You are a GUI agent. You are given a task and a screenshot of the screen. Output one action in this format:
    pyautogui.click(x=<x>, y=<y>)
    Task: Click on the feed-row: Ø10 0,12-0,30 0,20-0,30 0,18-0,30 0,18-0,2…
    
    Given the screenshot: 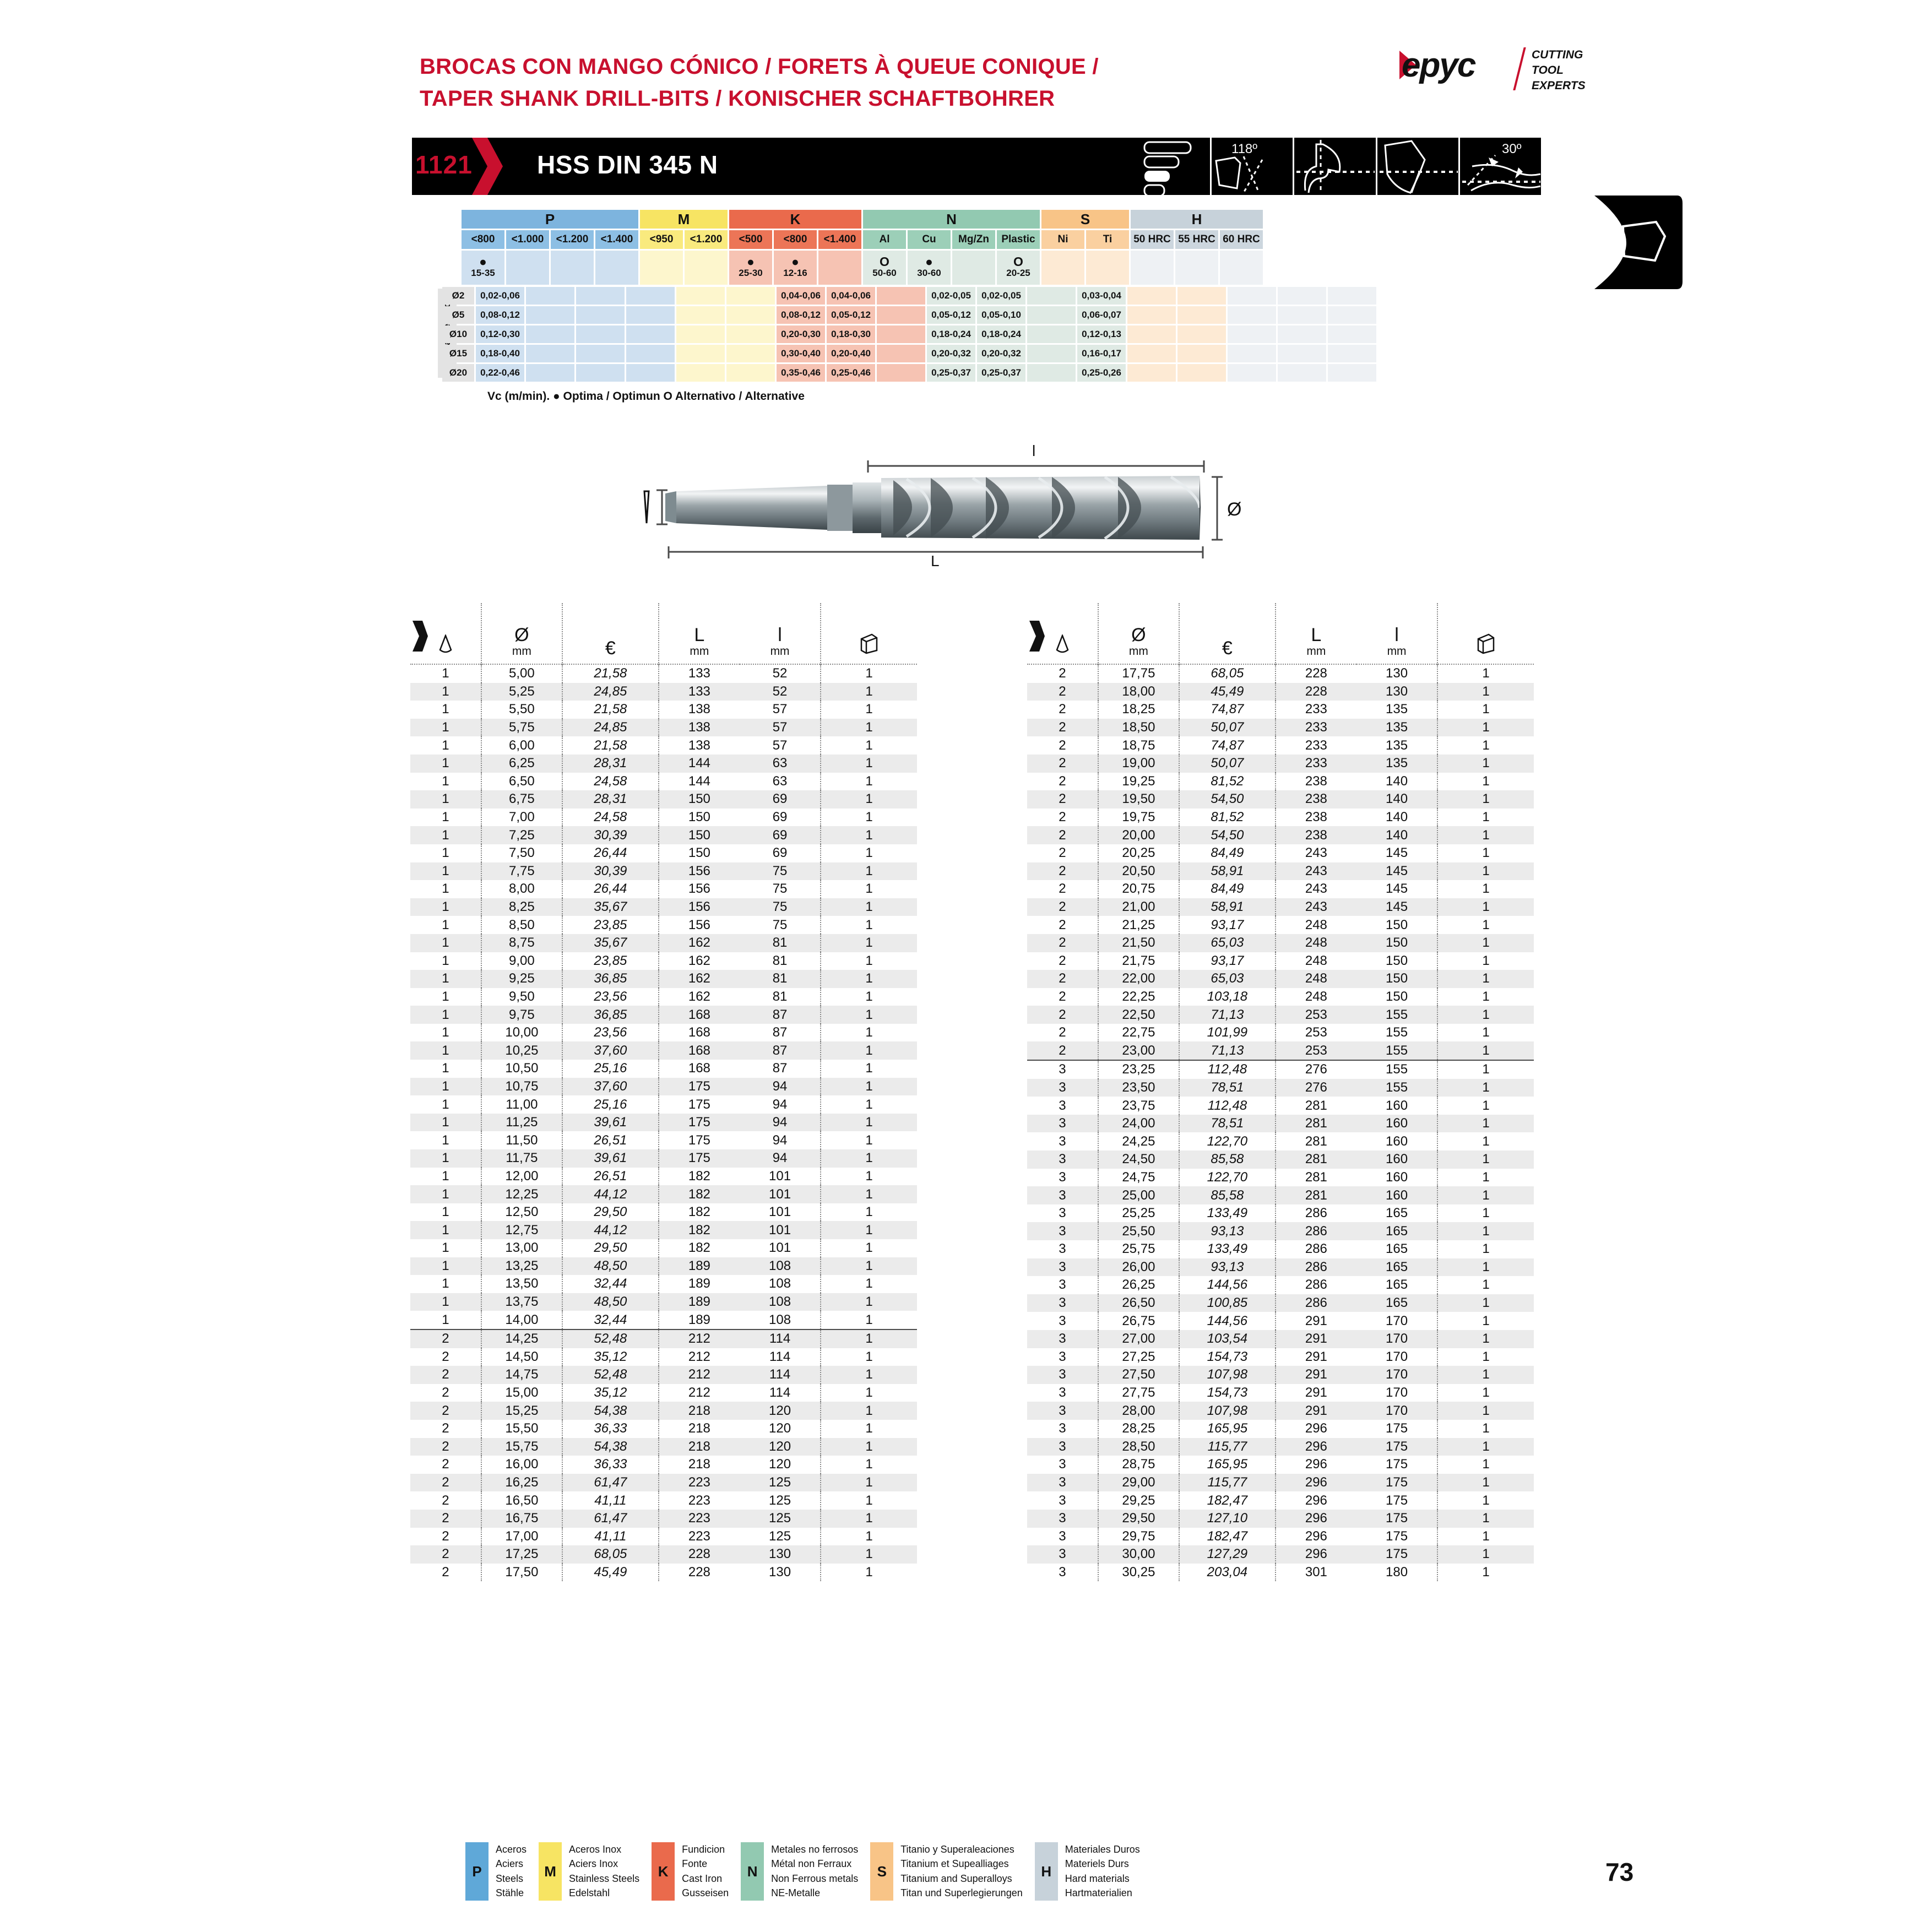 What is the action you would take?
    pyautogui.click(x=909, y=334)
    